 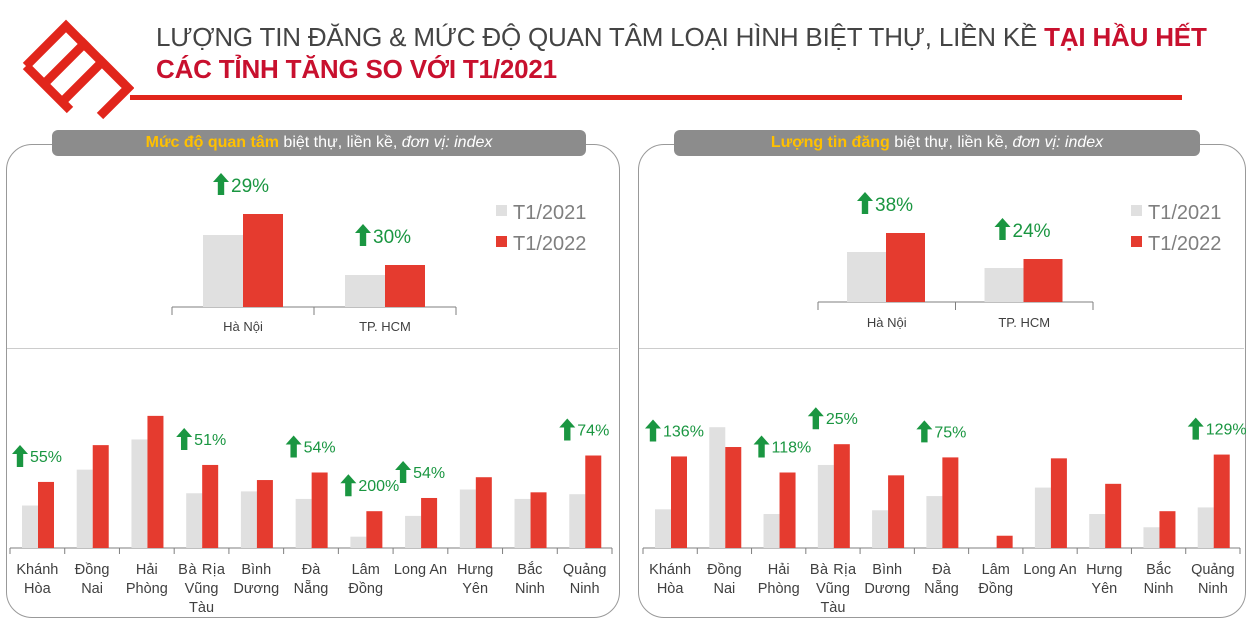 What do you see at coordinates (392, 237) in the screenshot?
I see `change-label-tp-hcm: 30%` at bounding box center [392, 237].